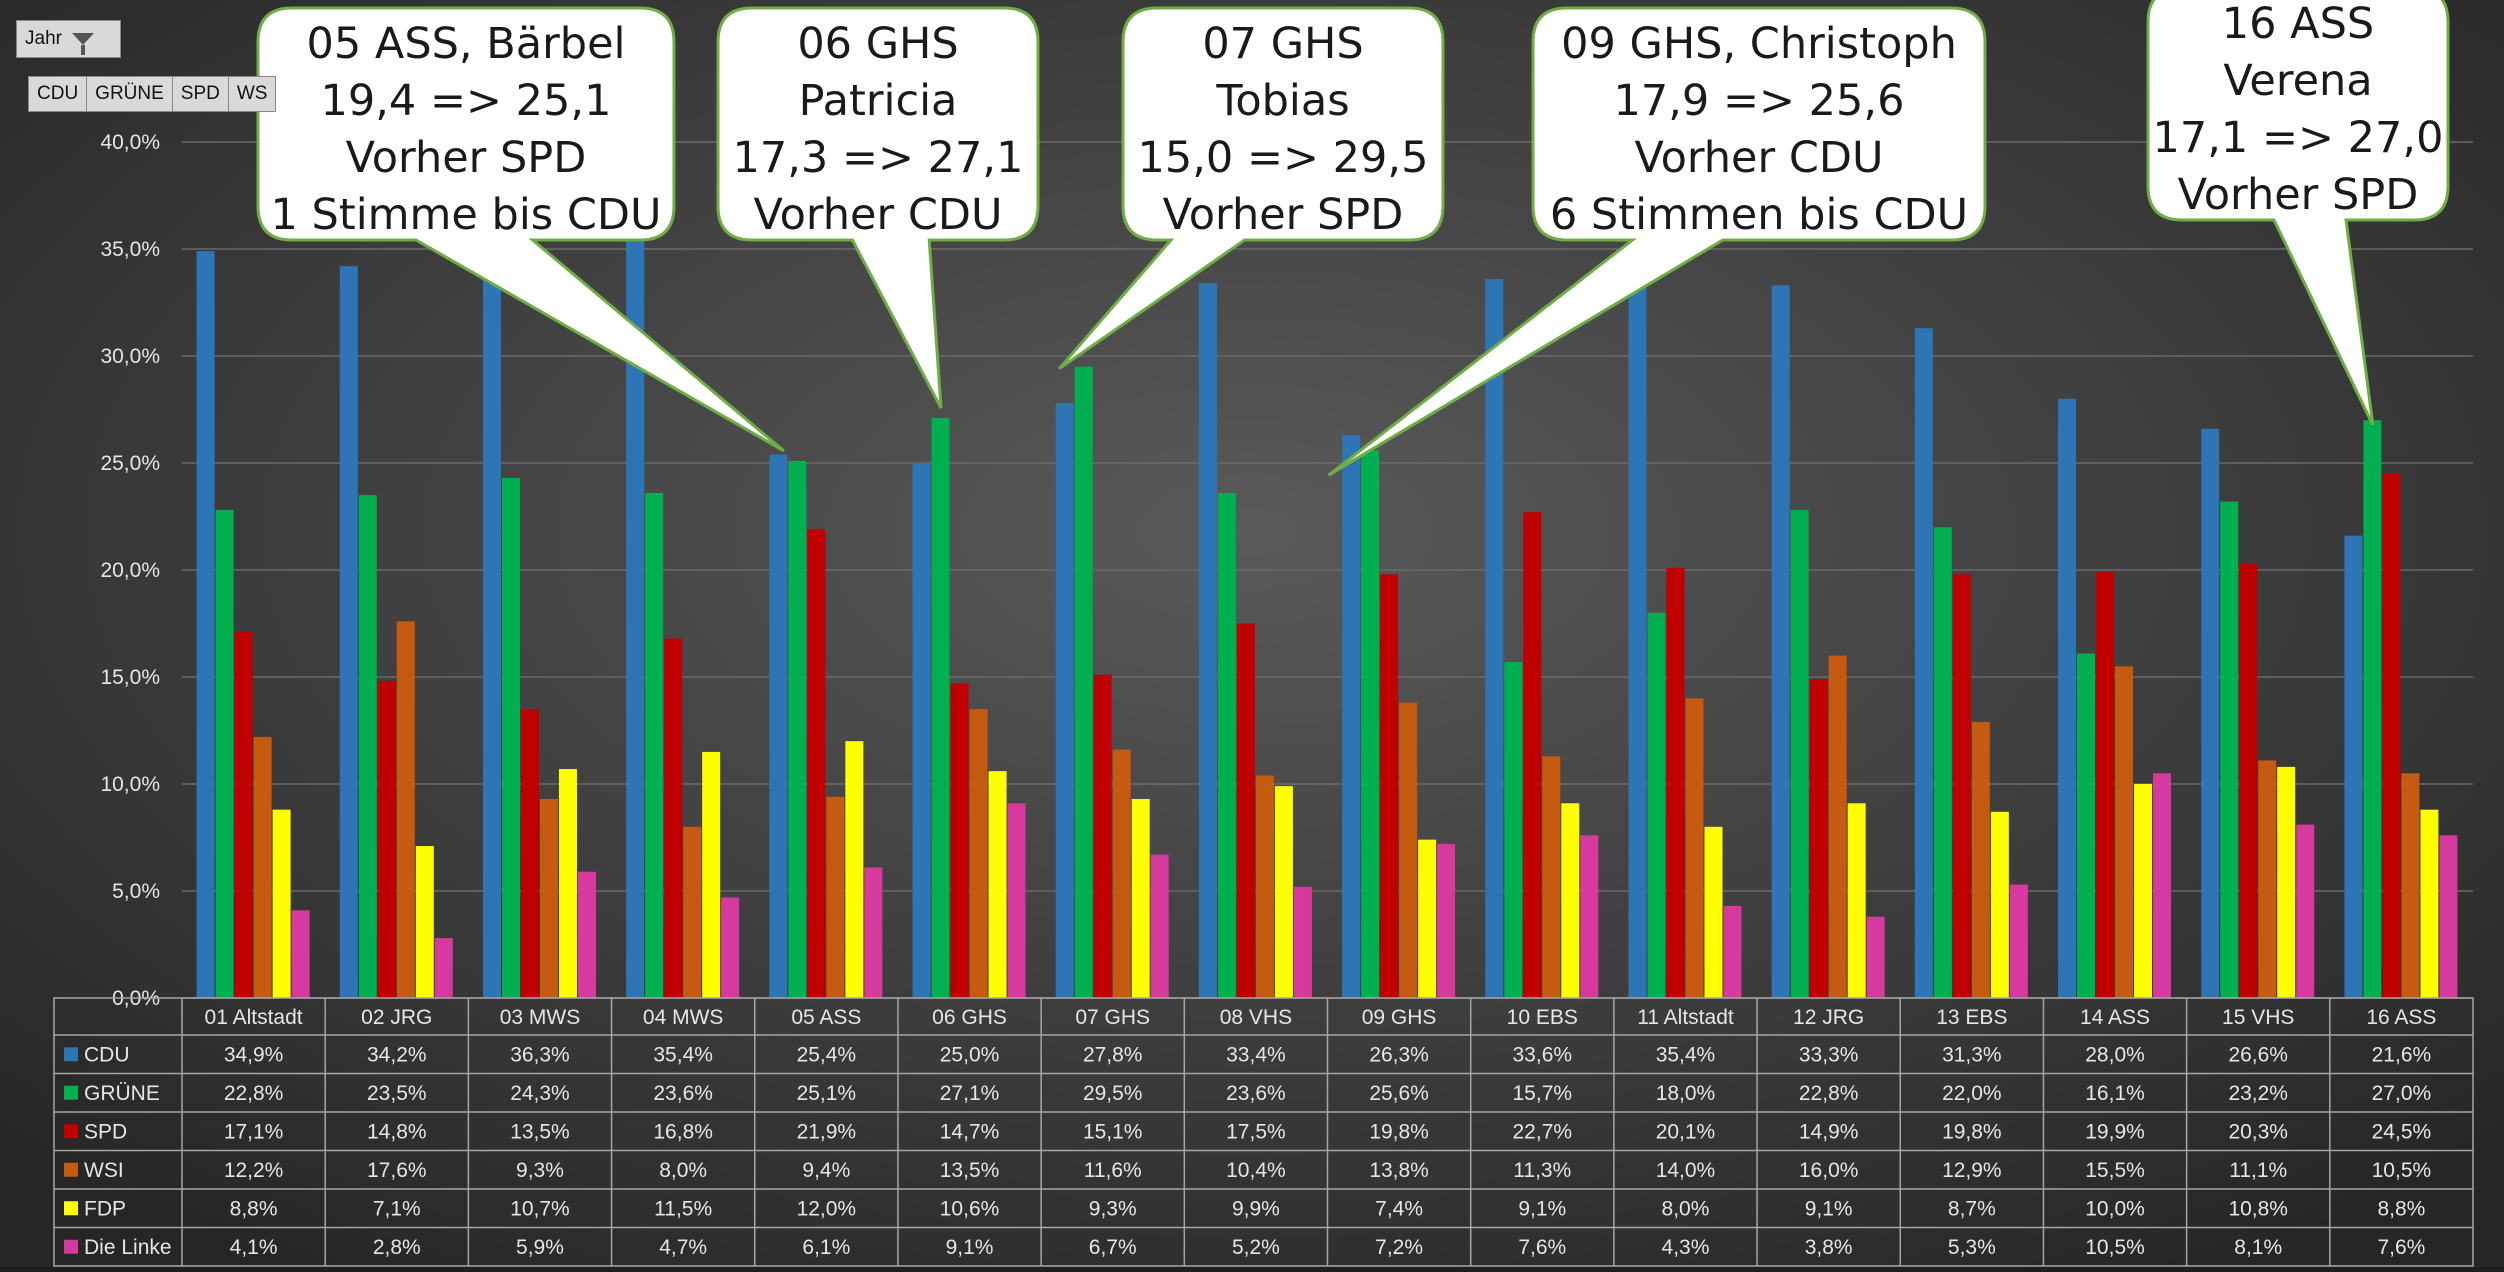  What do you see at coordinates (683, 1017) in the screenshot?
I see `category-label: 04 MWS` at bounding box center [683, 1017].